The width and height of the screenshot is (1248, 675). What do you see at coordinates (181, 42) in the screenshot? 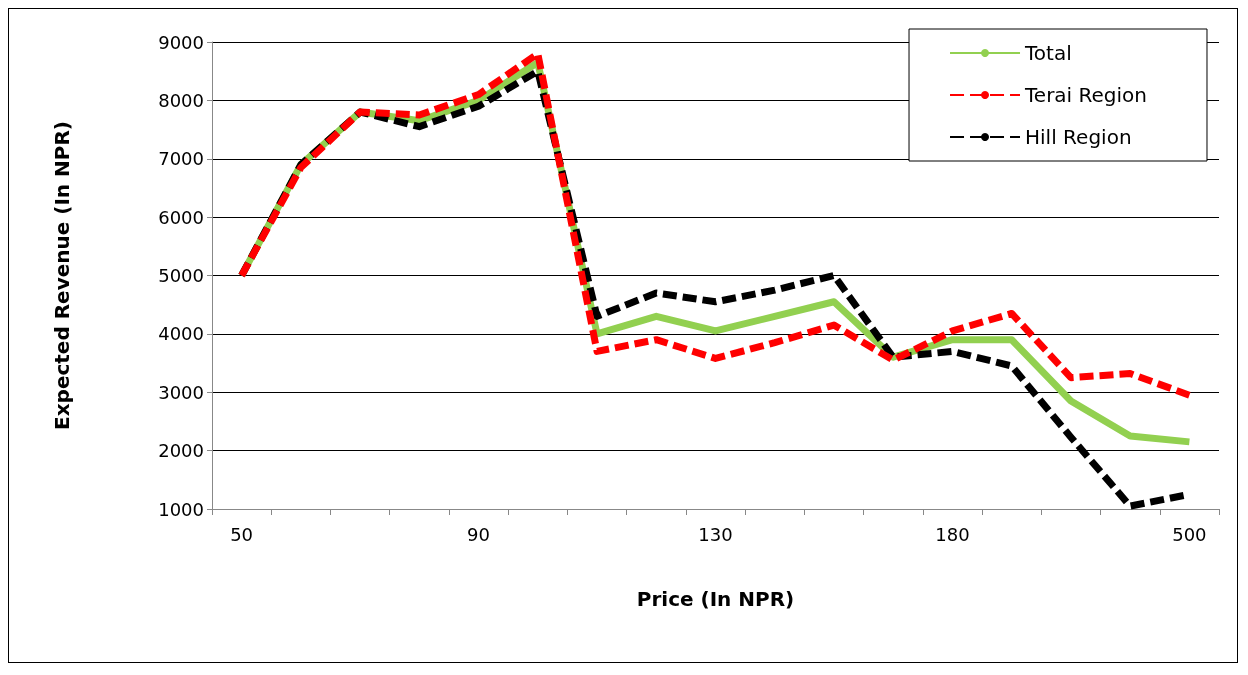
I see `y-tick-label: 9000` at bounding box center [181, 42].